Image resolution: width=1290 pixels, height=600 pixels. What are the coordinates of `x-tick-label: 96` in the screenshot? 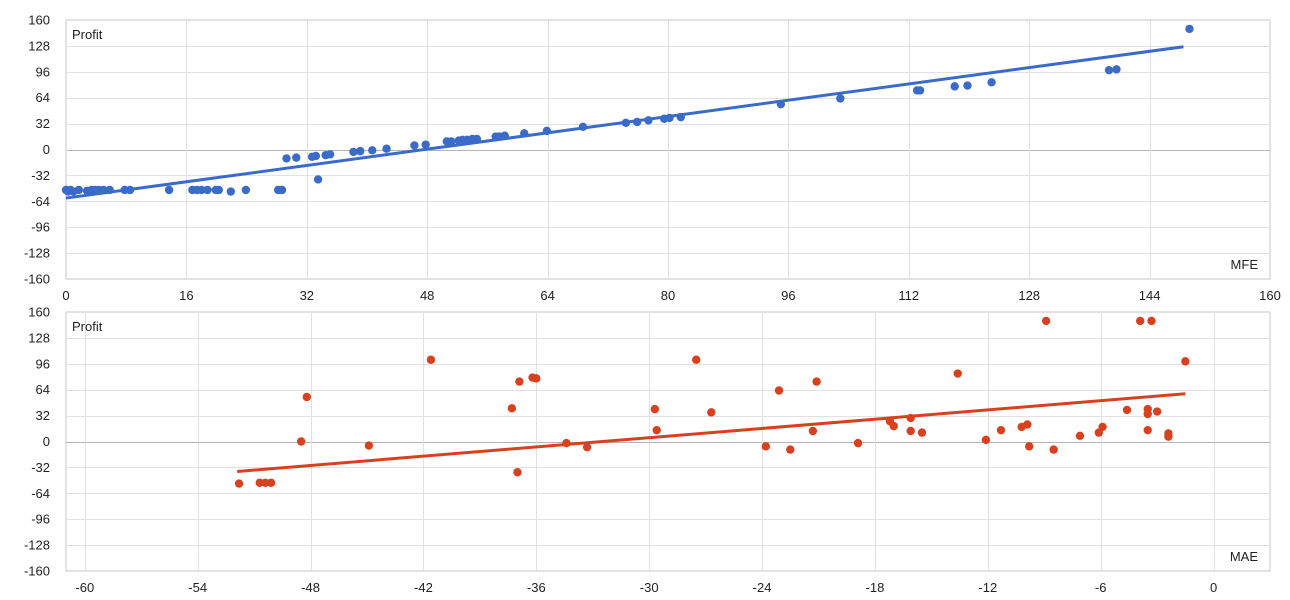 It's located at (788, 295).